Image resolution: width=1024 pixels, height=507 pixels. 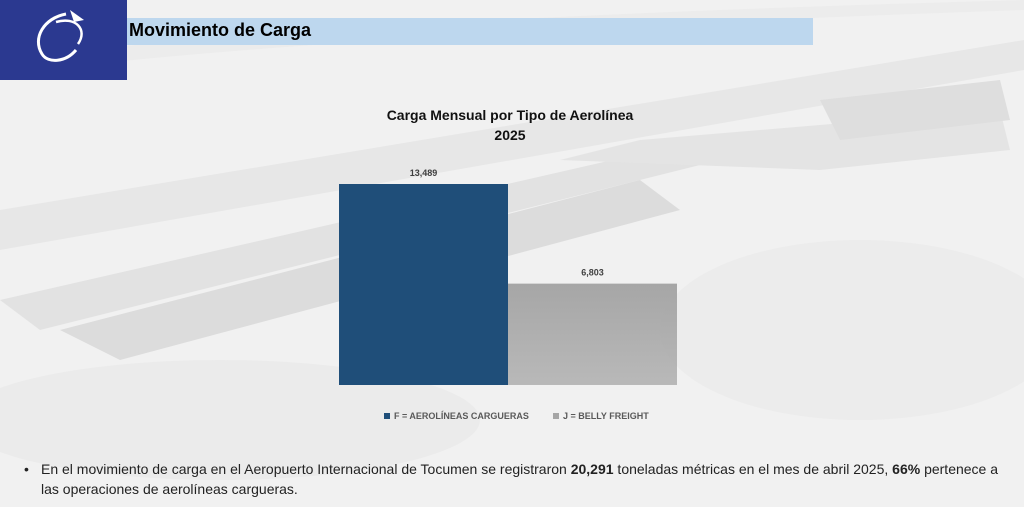 What do you see at coordinates (906, 469) in the screenshot?
I see `summary-percent: 66%` at bounding box center [906, 469].